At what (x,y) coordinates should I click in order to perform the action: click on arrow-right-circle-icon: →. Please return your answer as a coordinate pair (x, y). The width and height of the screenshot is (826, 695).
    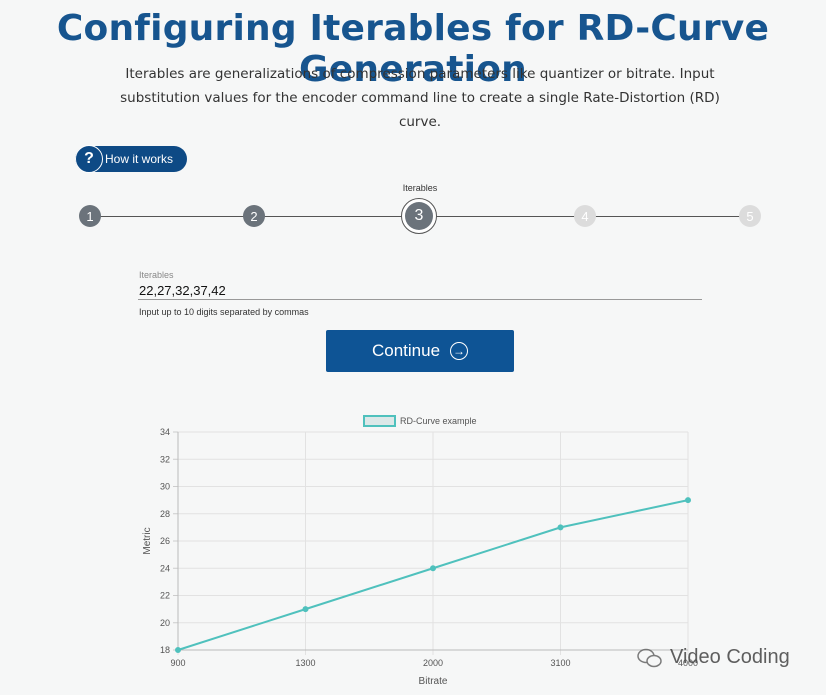
    Looking at the image, I should click on (459, 351).